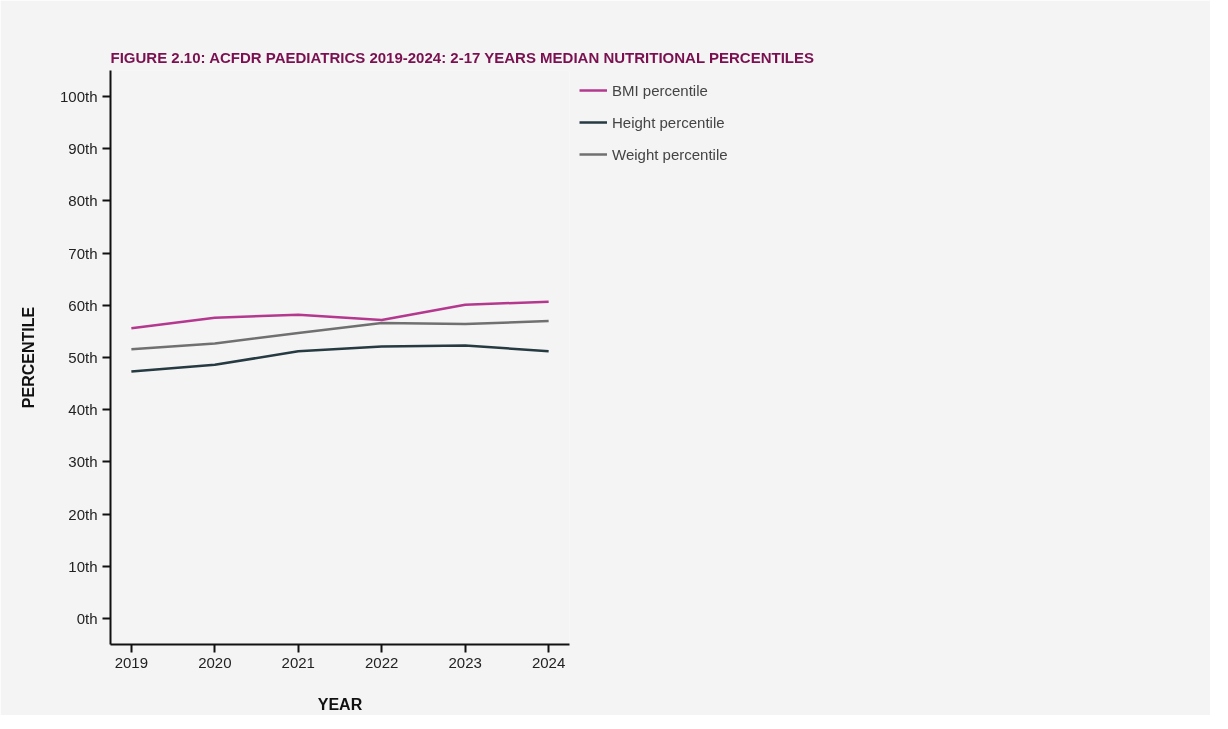 Image resolution: width=1228 pixels, height=729 pixels. I want to click on y-tick-label: 80th, so click(83, 201).